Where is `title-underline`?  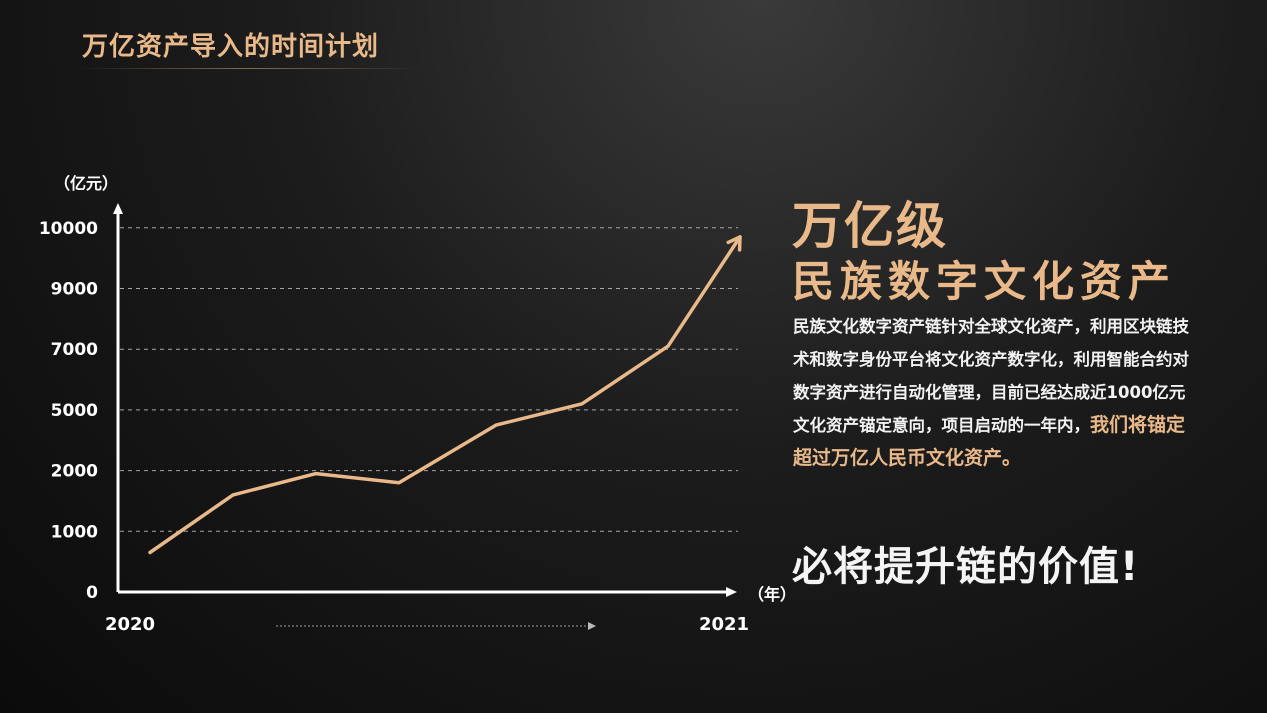 title-underline is located at coordinates (250, 68).